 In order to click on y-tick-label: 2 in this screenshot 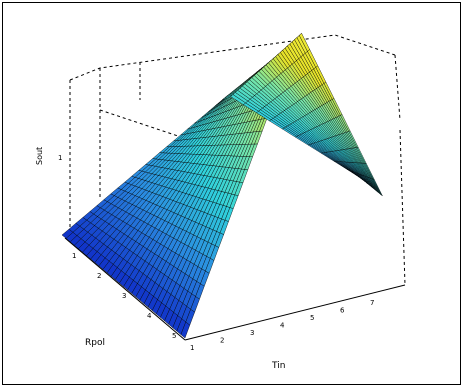, I will do `click(99, 276)`.